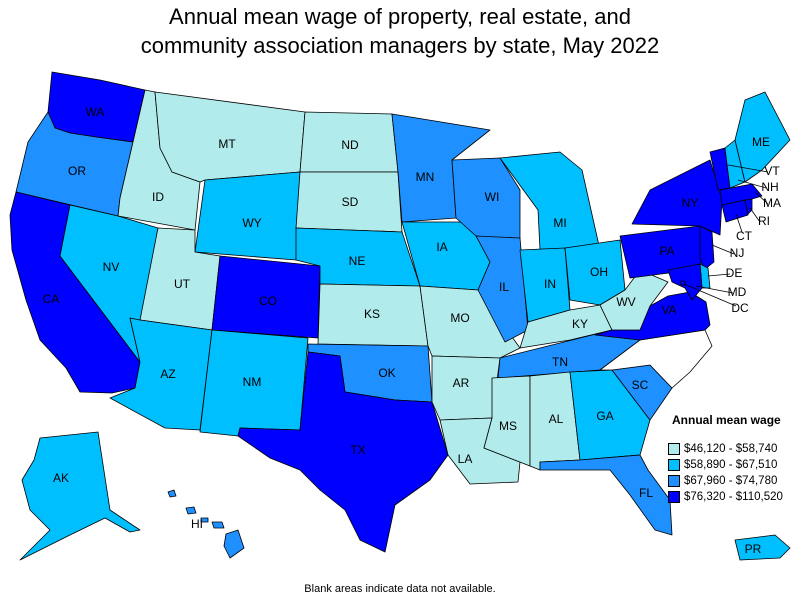 The width and height of the screenshot is (800, 600). I want to click on state-label-IL: IL, so click(504, 287).